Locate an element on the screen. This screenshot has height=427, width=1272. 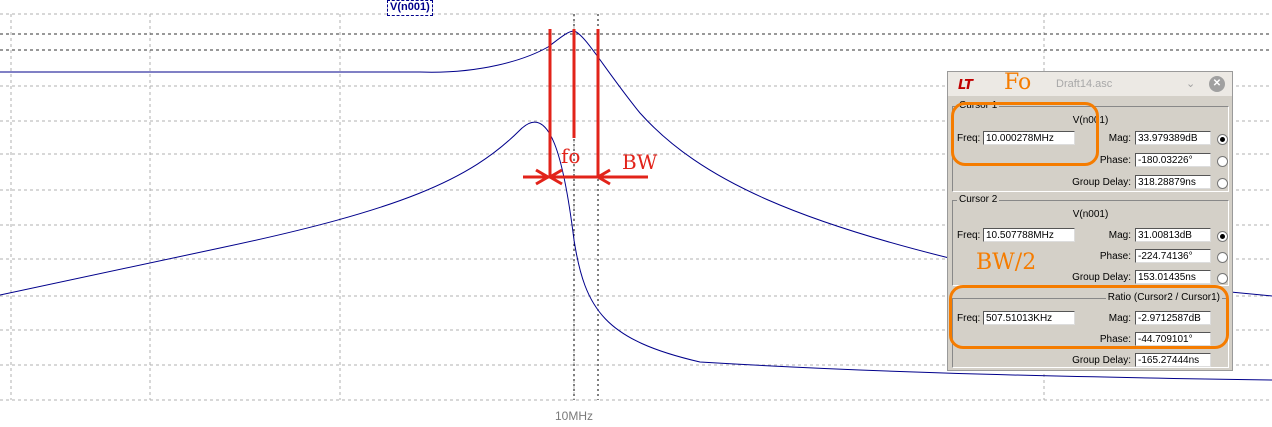
cursor2-phase-field: -224.74136° is located at coordinates (1173, 256).